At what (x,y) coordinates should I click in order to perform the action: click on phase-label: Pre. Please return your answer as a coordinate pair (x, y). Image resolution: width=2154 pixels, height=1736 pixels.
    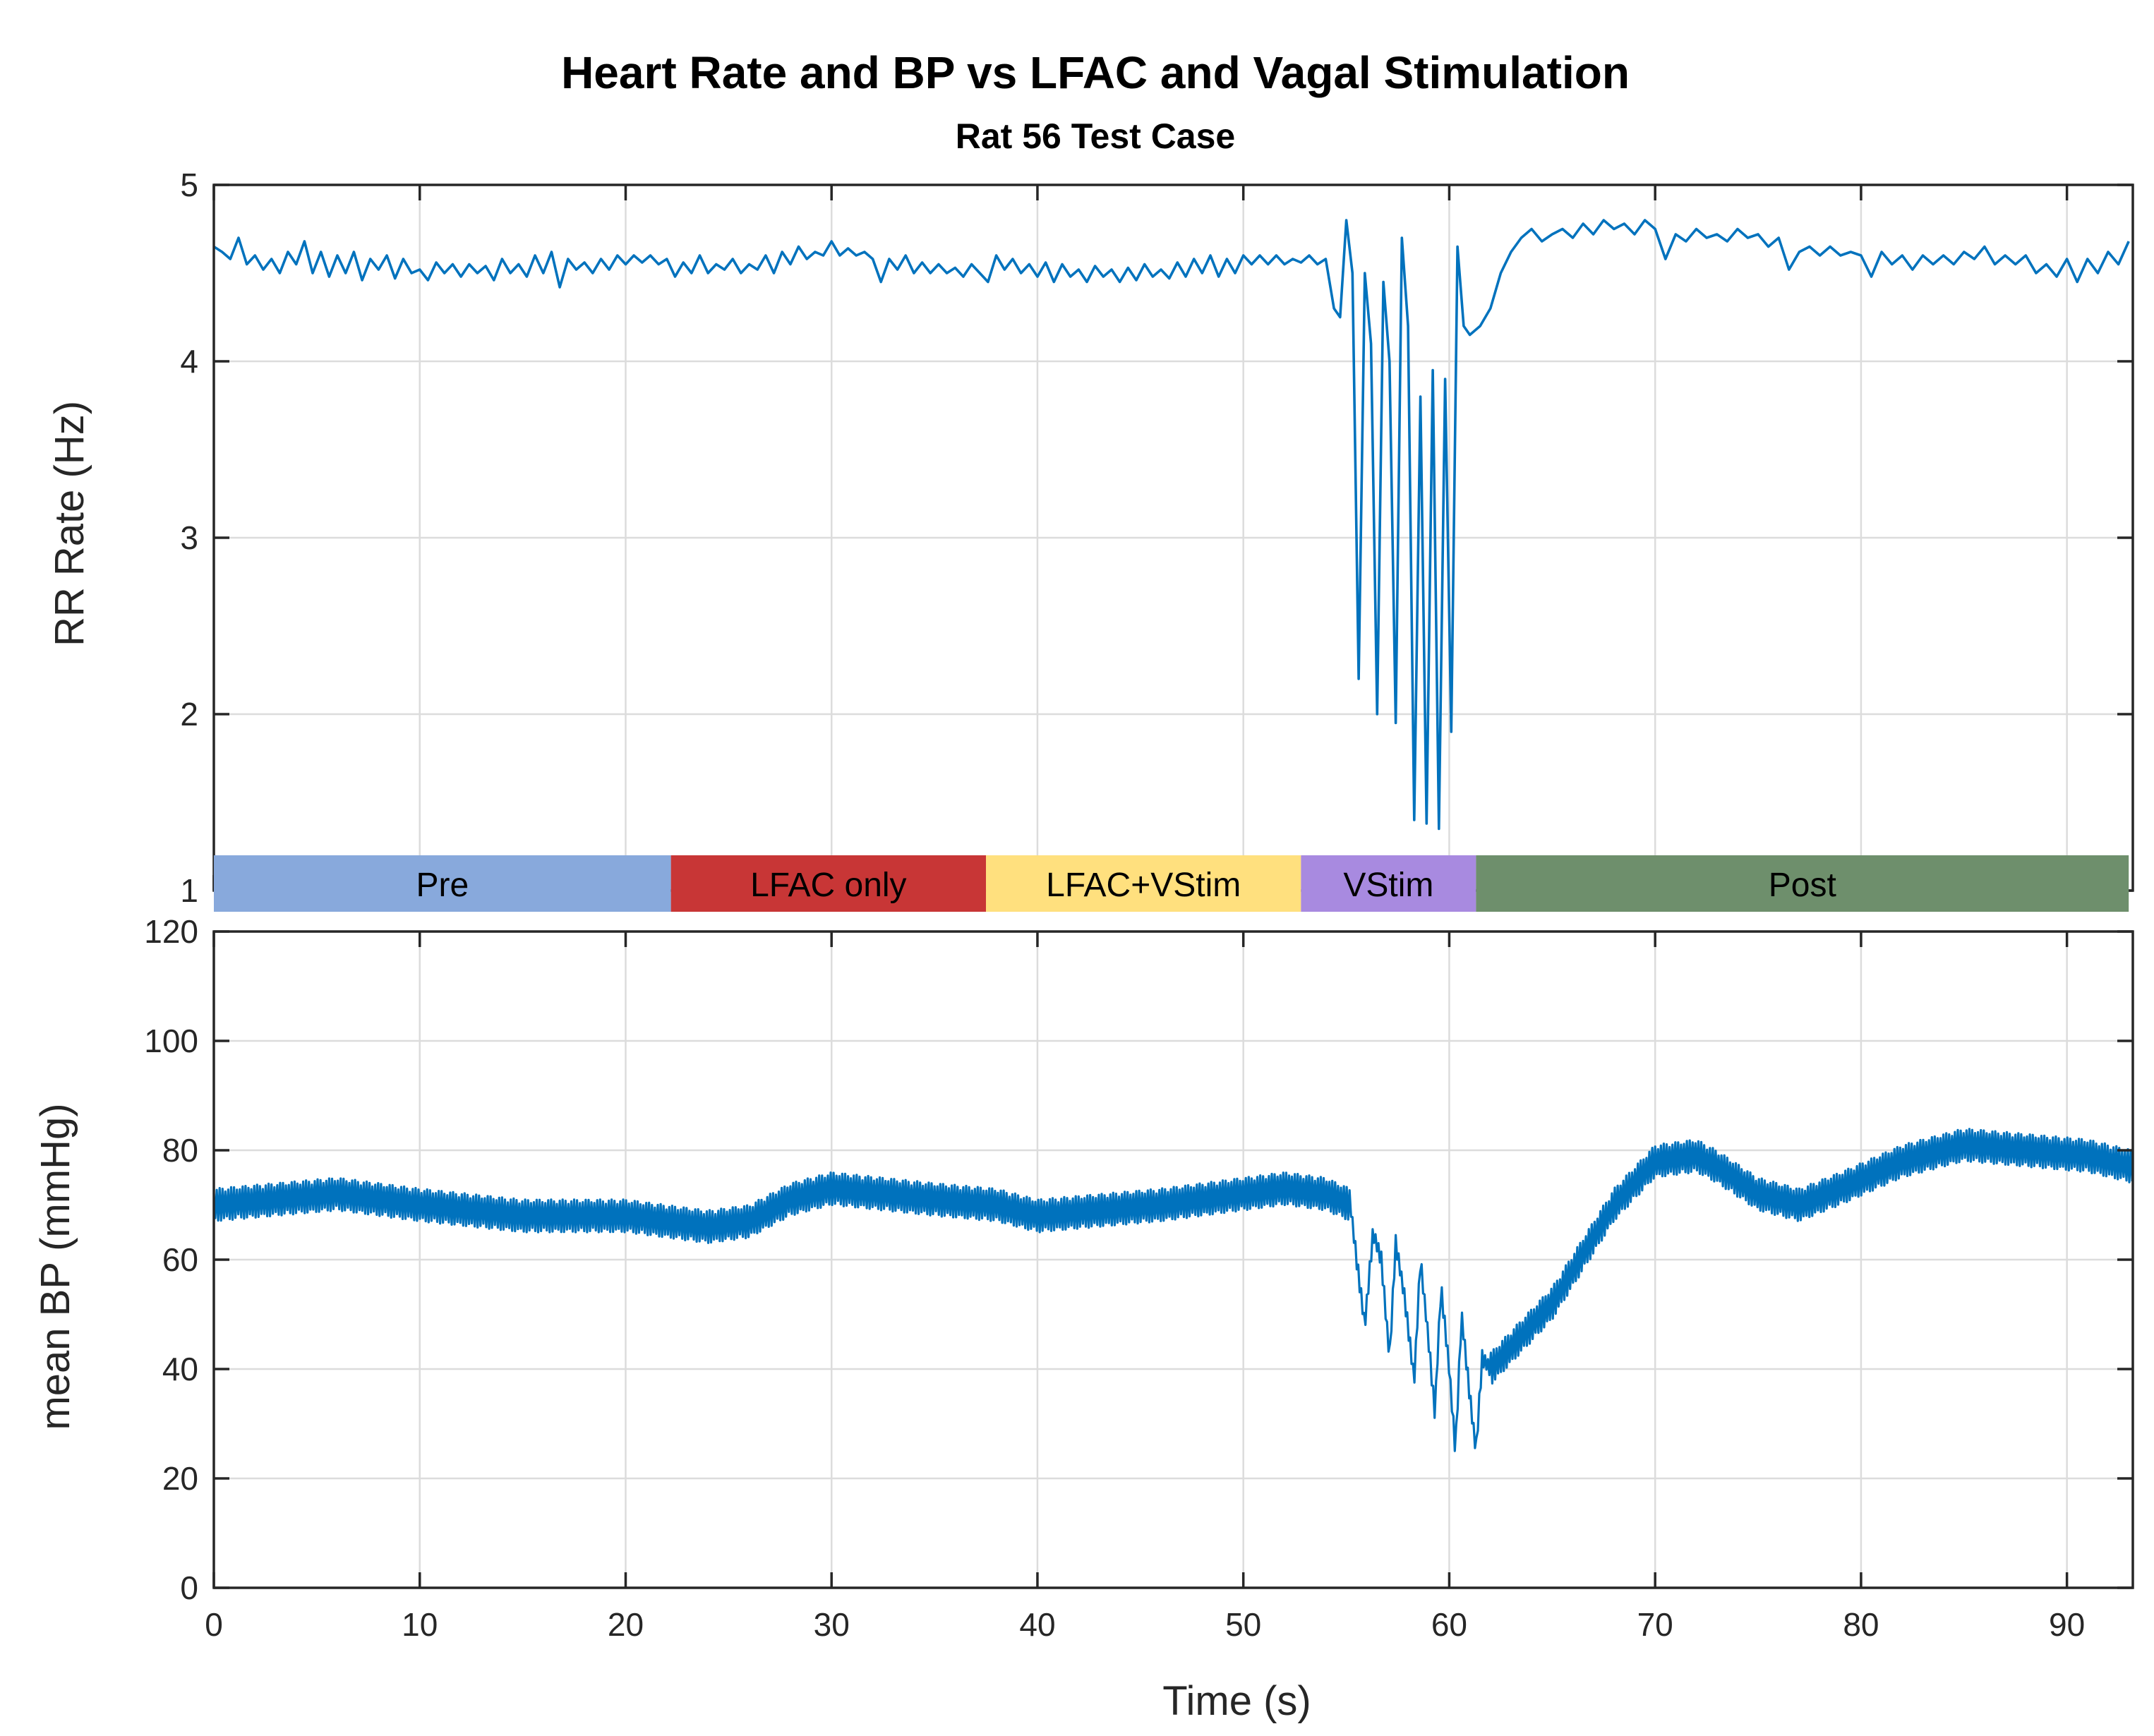
    Looking at the image, I should click on (442, 885).